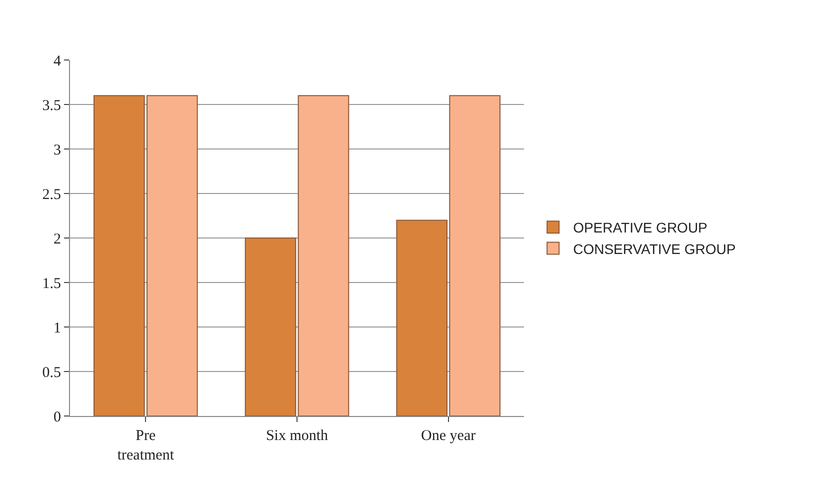  What do you see at coordinates (654, 248) in the screenshot?
I see `legend-label: CONSERVATIVE GROUP` at bounding box center [654, 248].